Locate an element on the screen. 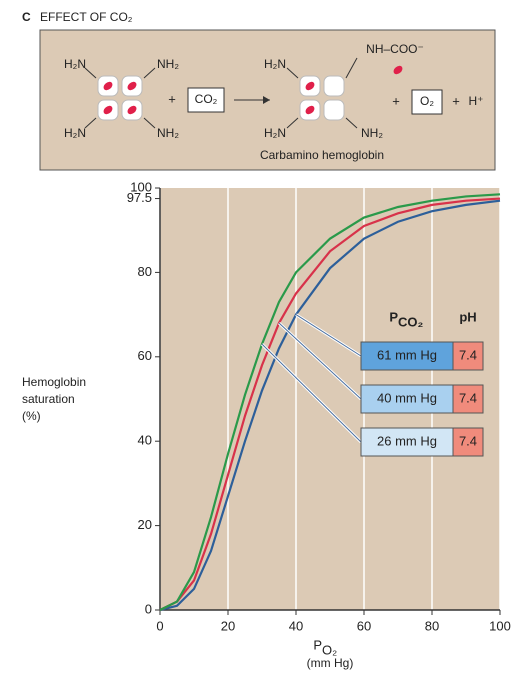  y-tick-label: 0 is located at coordinates (148, 608).